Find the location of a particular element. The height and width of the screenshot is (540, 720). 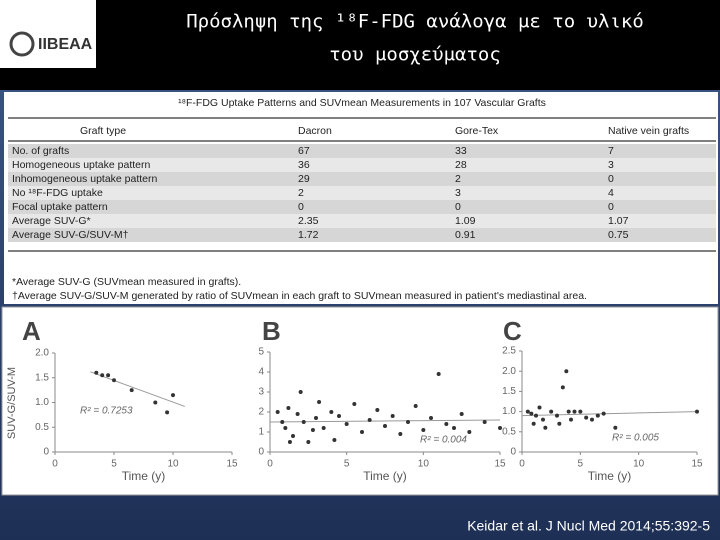

table-cell: 1.72 is located at coordinates (308, 235).